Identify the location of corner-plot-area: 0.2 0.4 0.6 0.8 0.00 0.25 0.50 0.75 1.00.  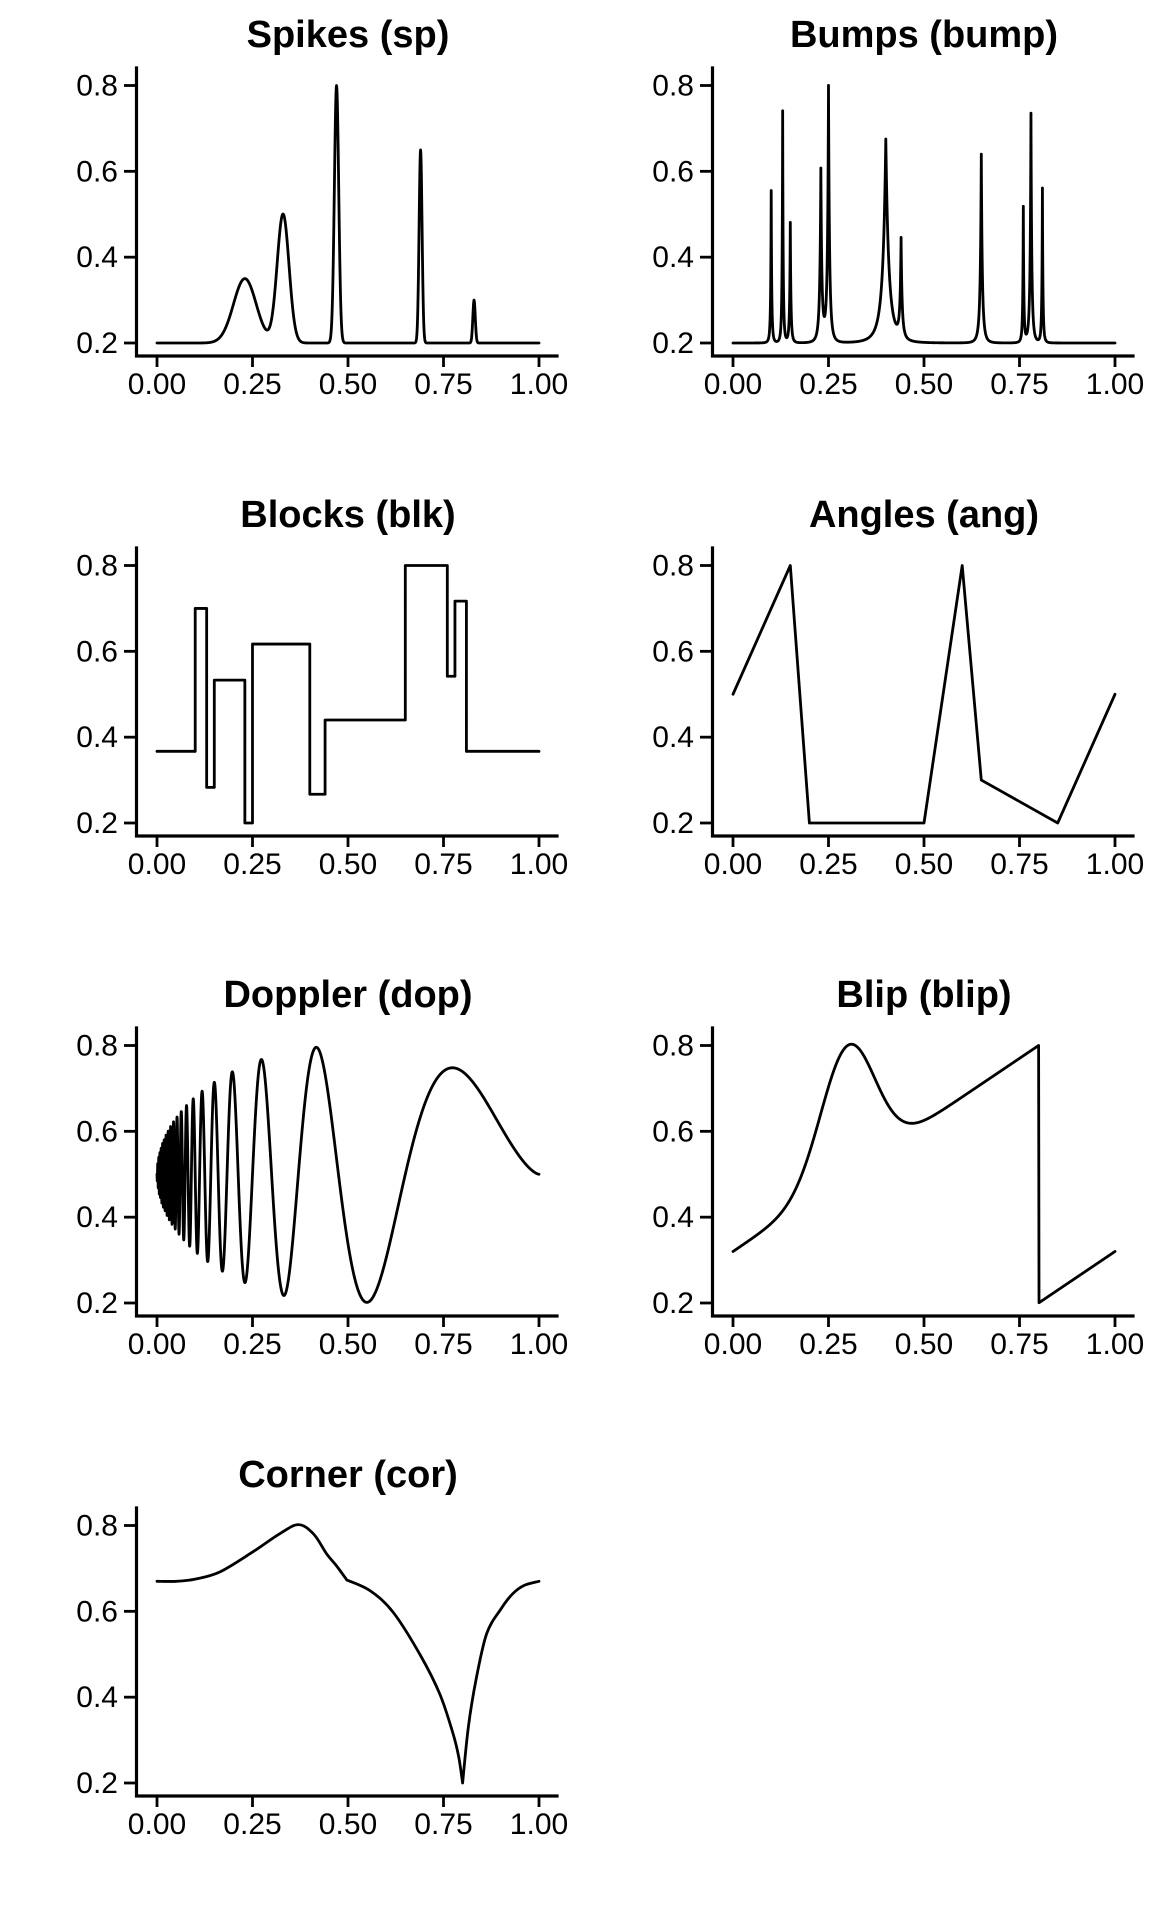
(322, 1673).